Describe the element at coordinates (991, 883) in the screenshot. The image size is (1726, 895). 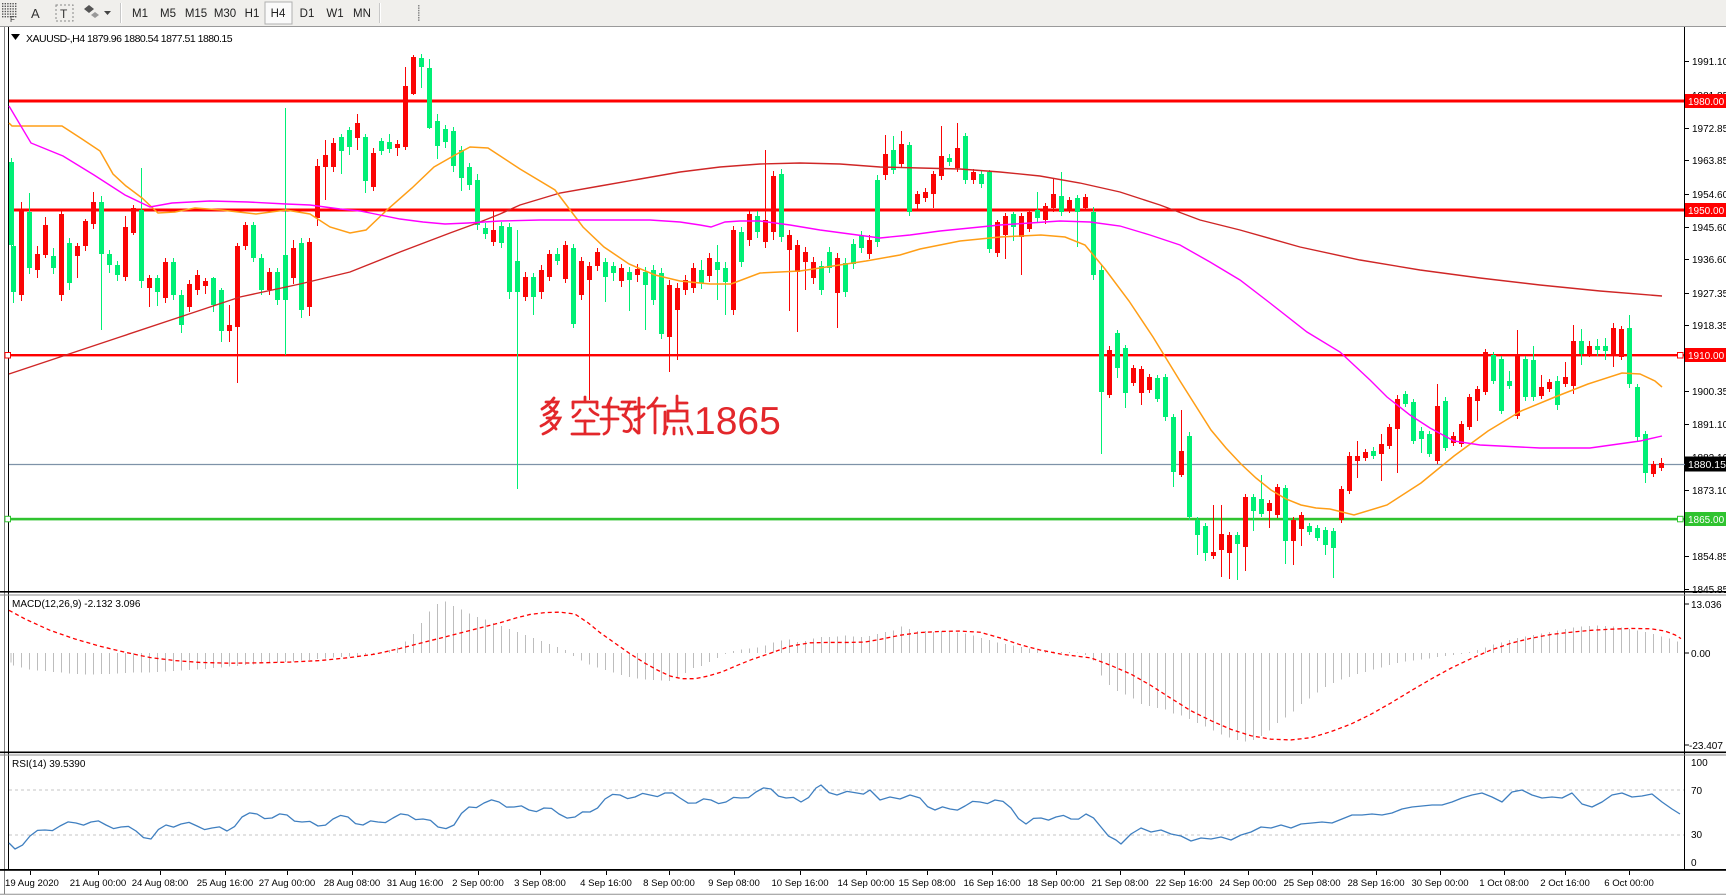
I see `svg-text: 16 Sep 16:00` at that location.